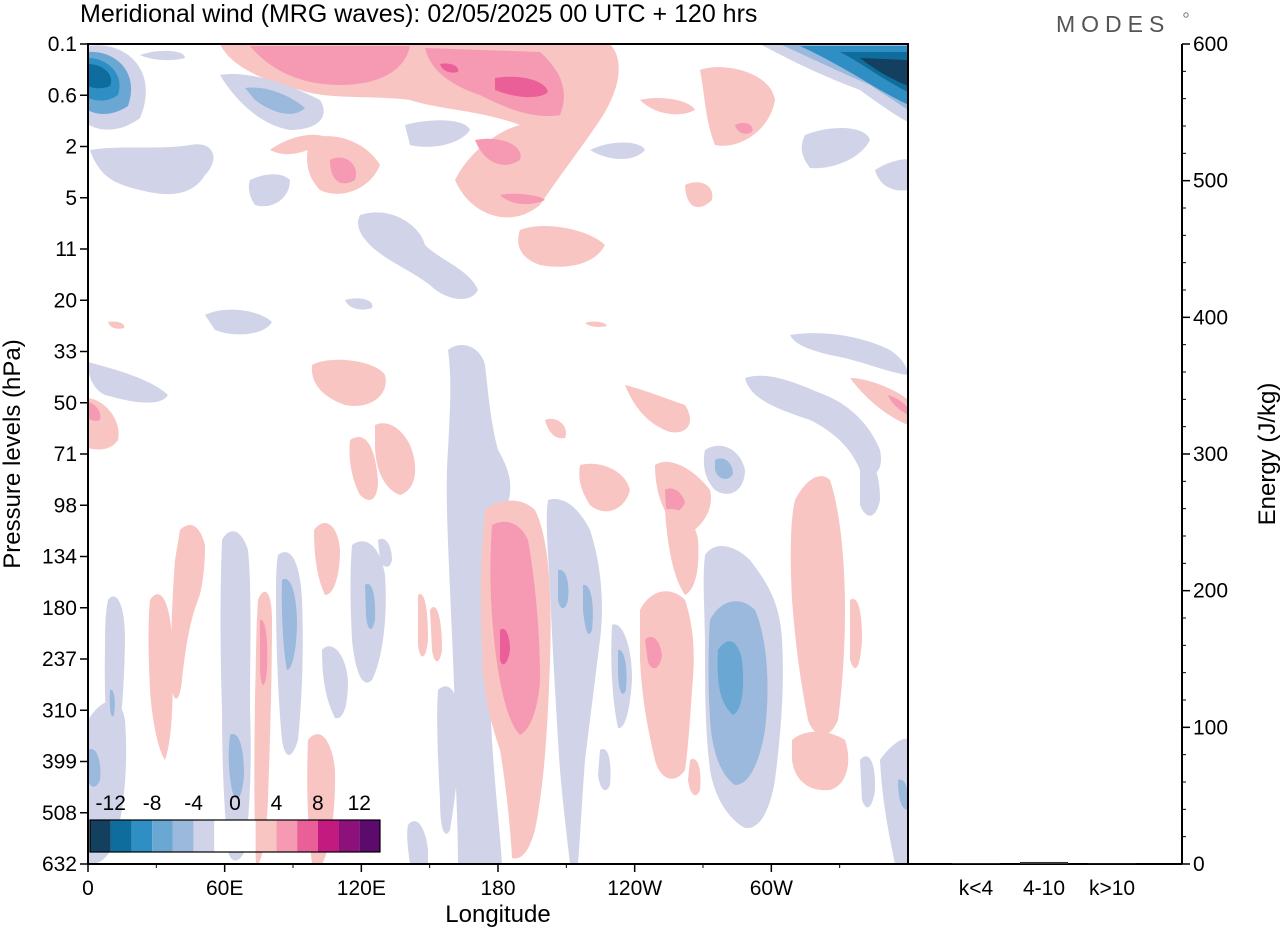 This screenshot has width=1280, height=930. Describe the element at coordinates (65, 505) in the screenshot. I see `pressure-tick-label: 98` at that location.